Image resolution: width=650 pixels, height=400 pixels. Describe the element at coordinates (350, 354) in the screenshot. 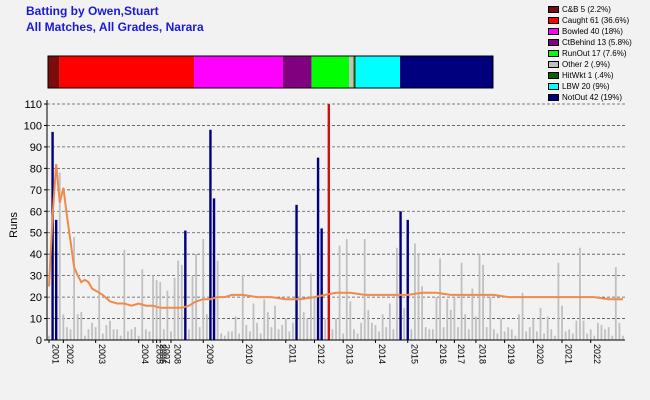

I see `x-tick-label: 2013` at that location.